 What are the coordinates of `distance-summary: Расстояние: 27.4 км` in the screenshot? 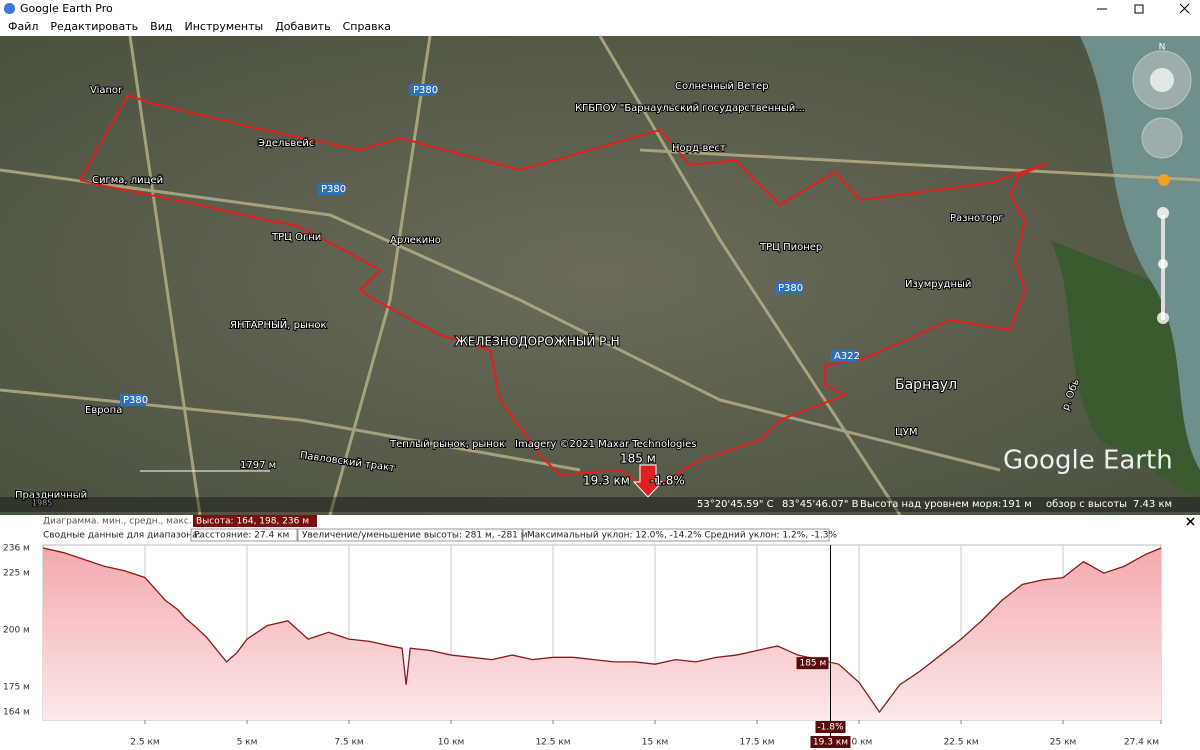 It's located at (241, 536).